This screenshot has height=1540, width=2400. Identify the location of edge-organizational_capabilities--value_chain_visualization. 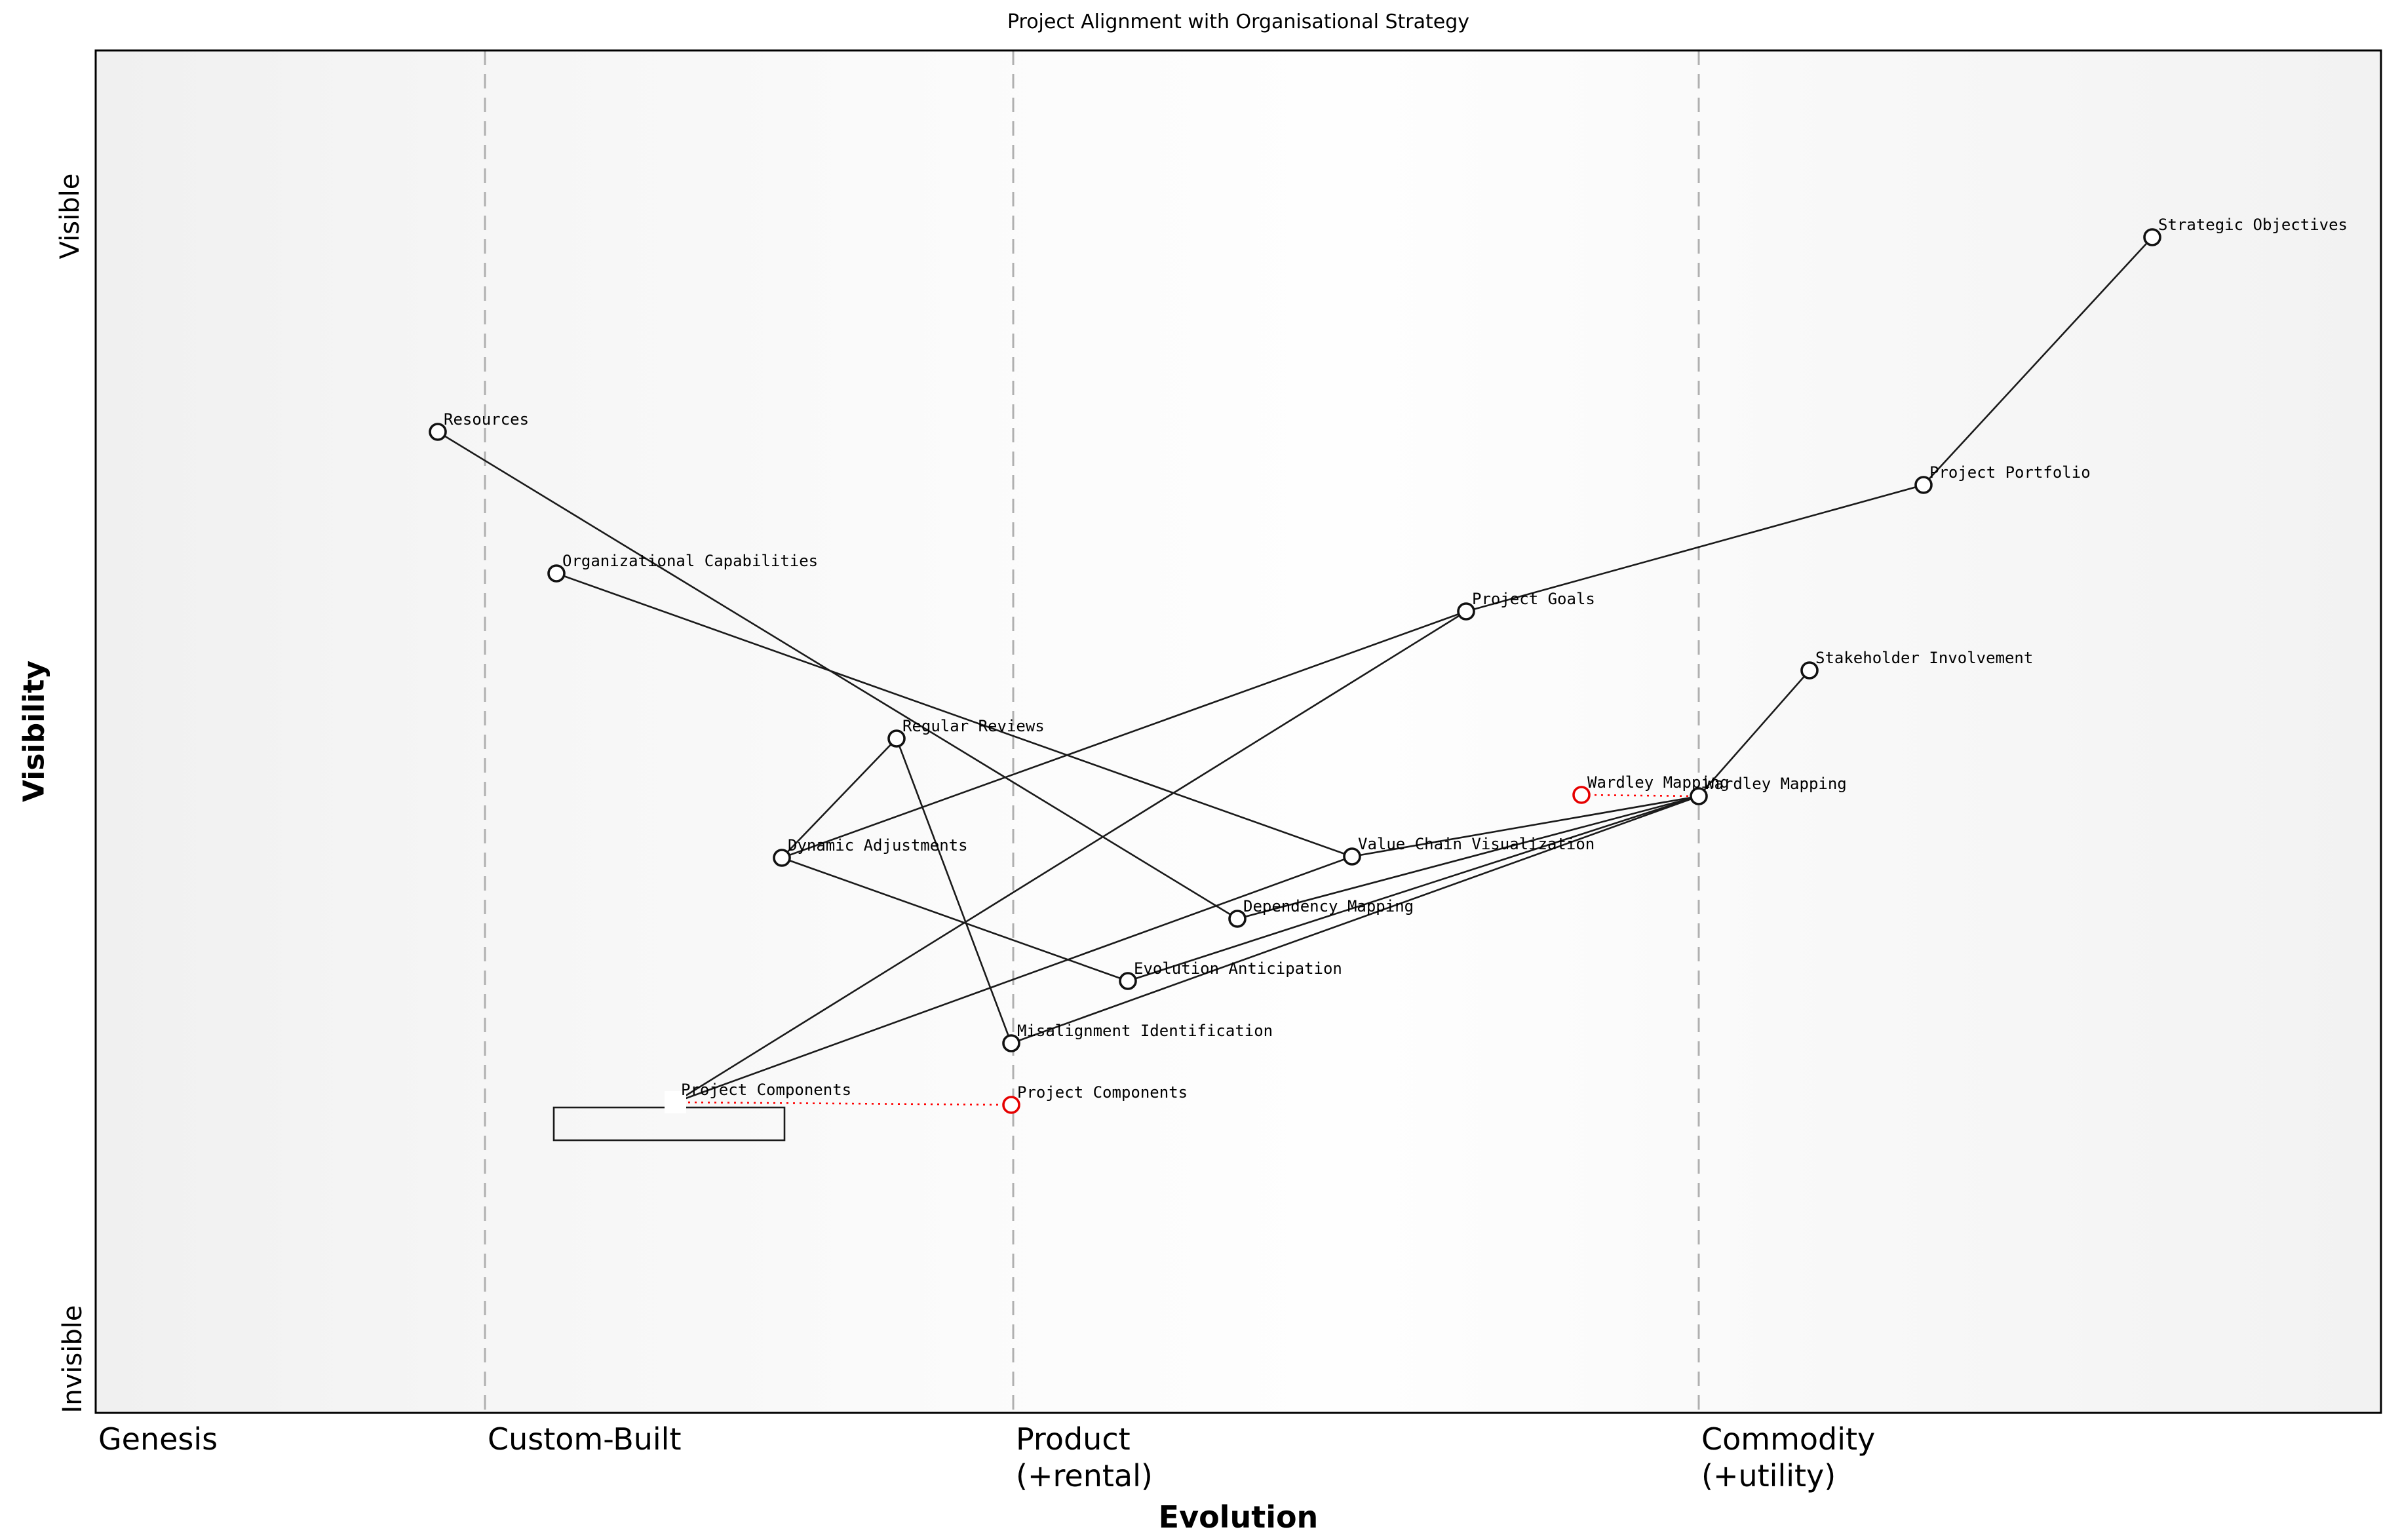
(954, 715).